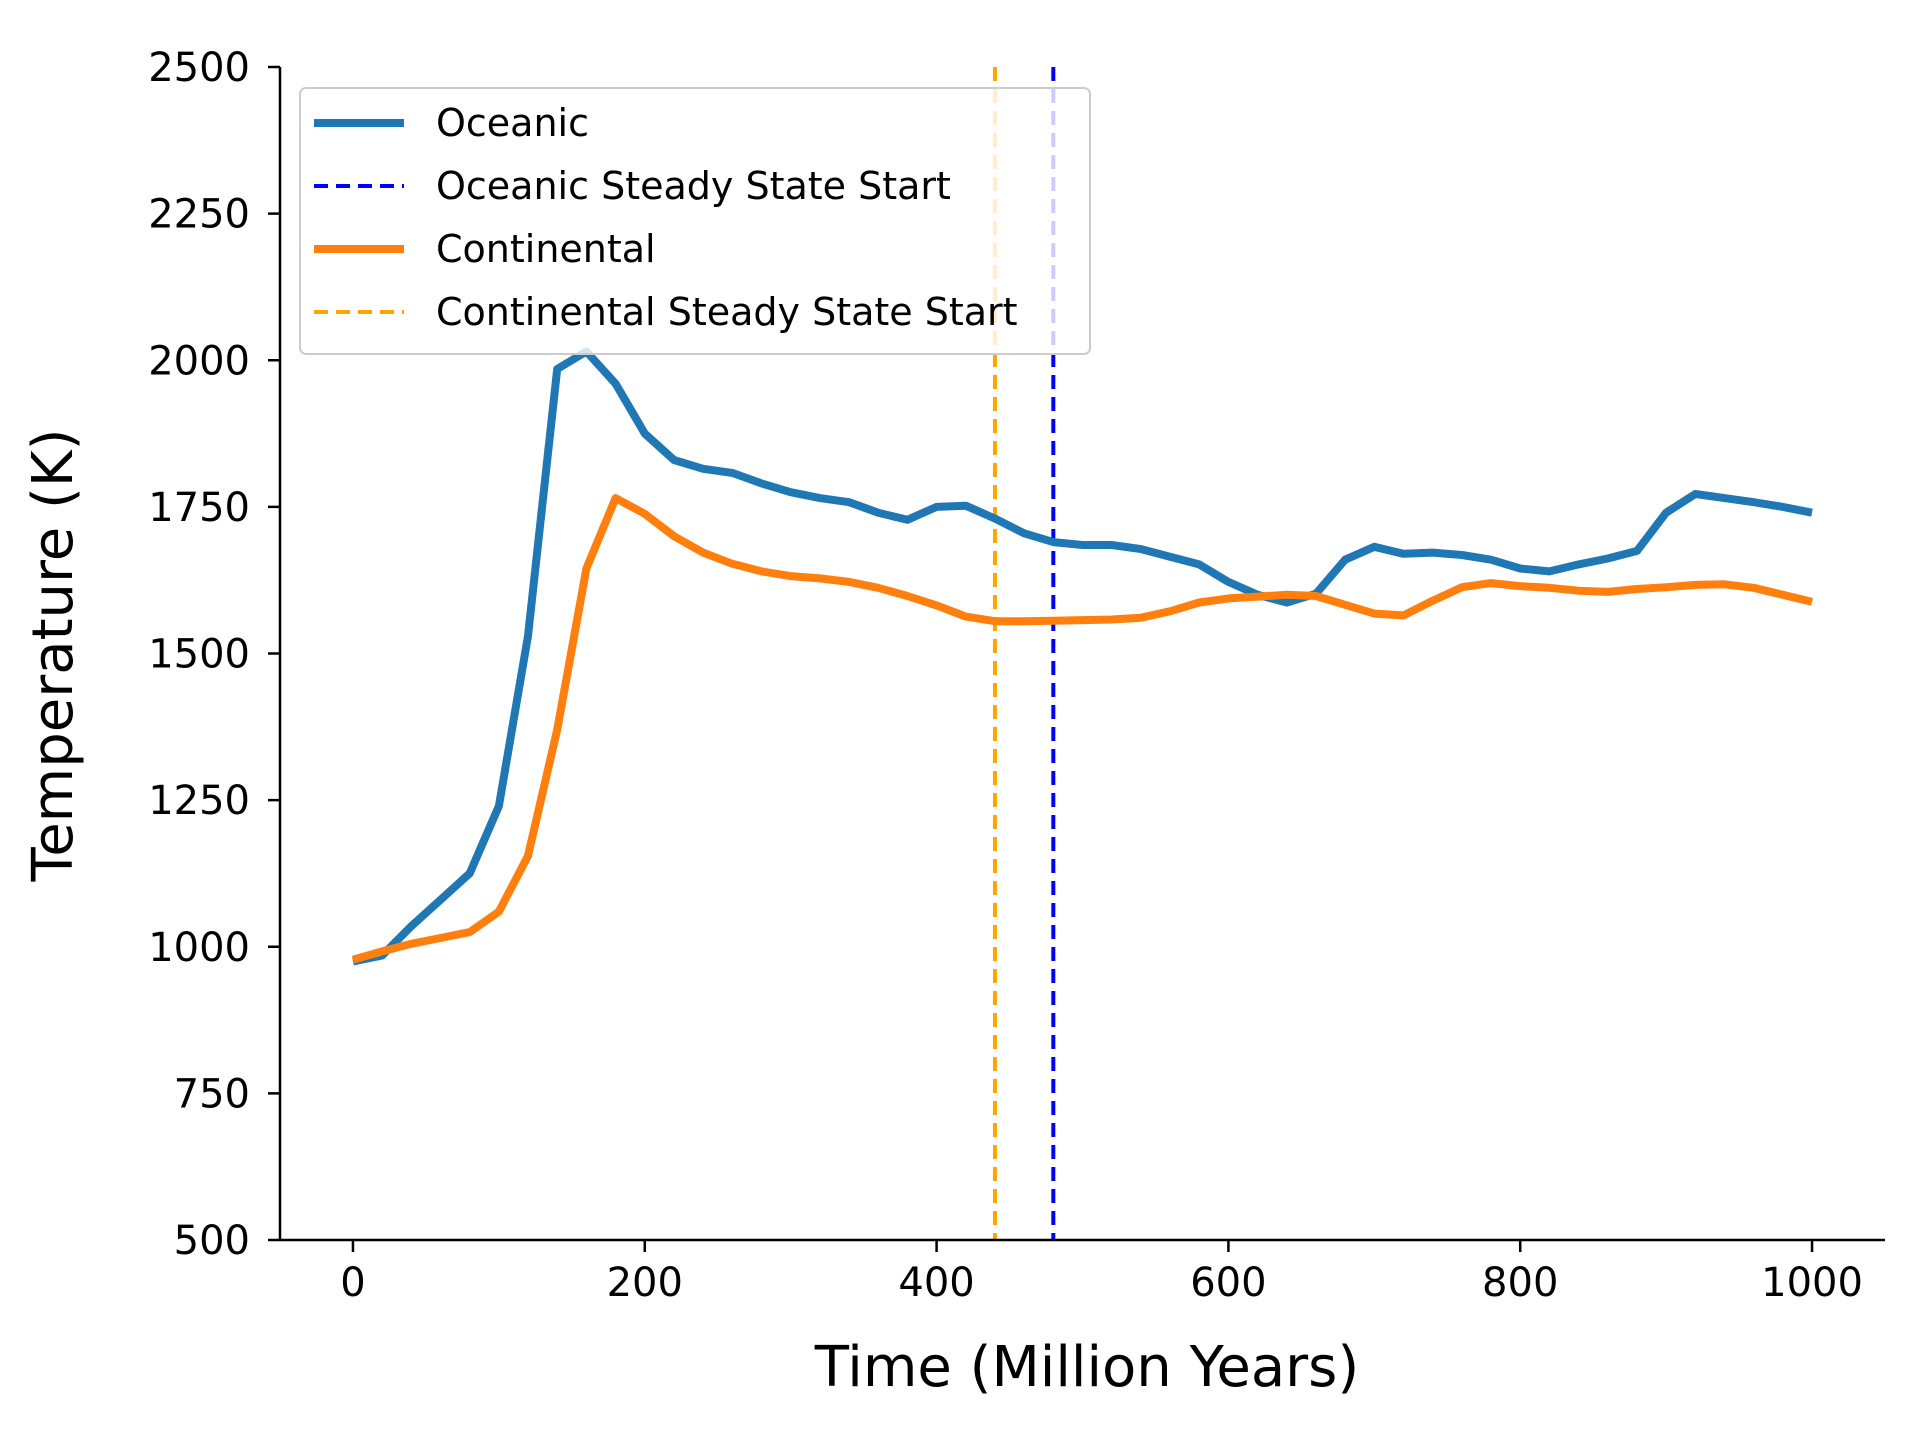 This screenshot has height=1440, width=1920. I want to click on legend-label: Oceanic, so click(512, 123).